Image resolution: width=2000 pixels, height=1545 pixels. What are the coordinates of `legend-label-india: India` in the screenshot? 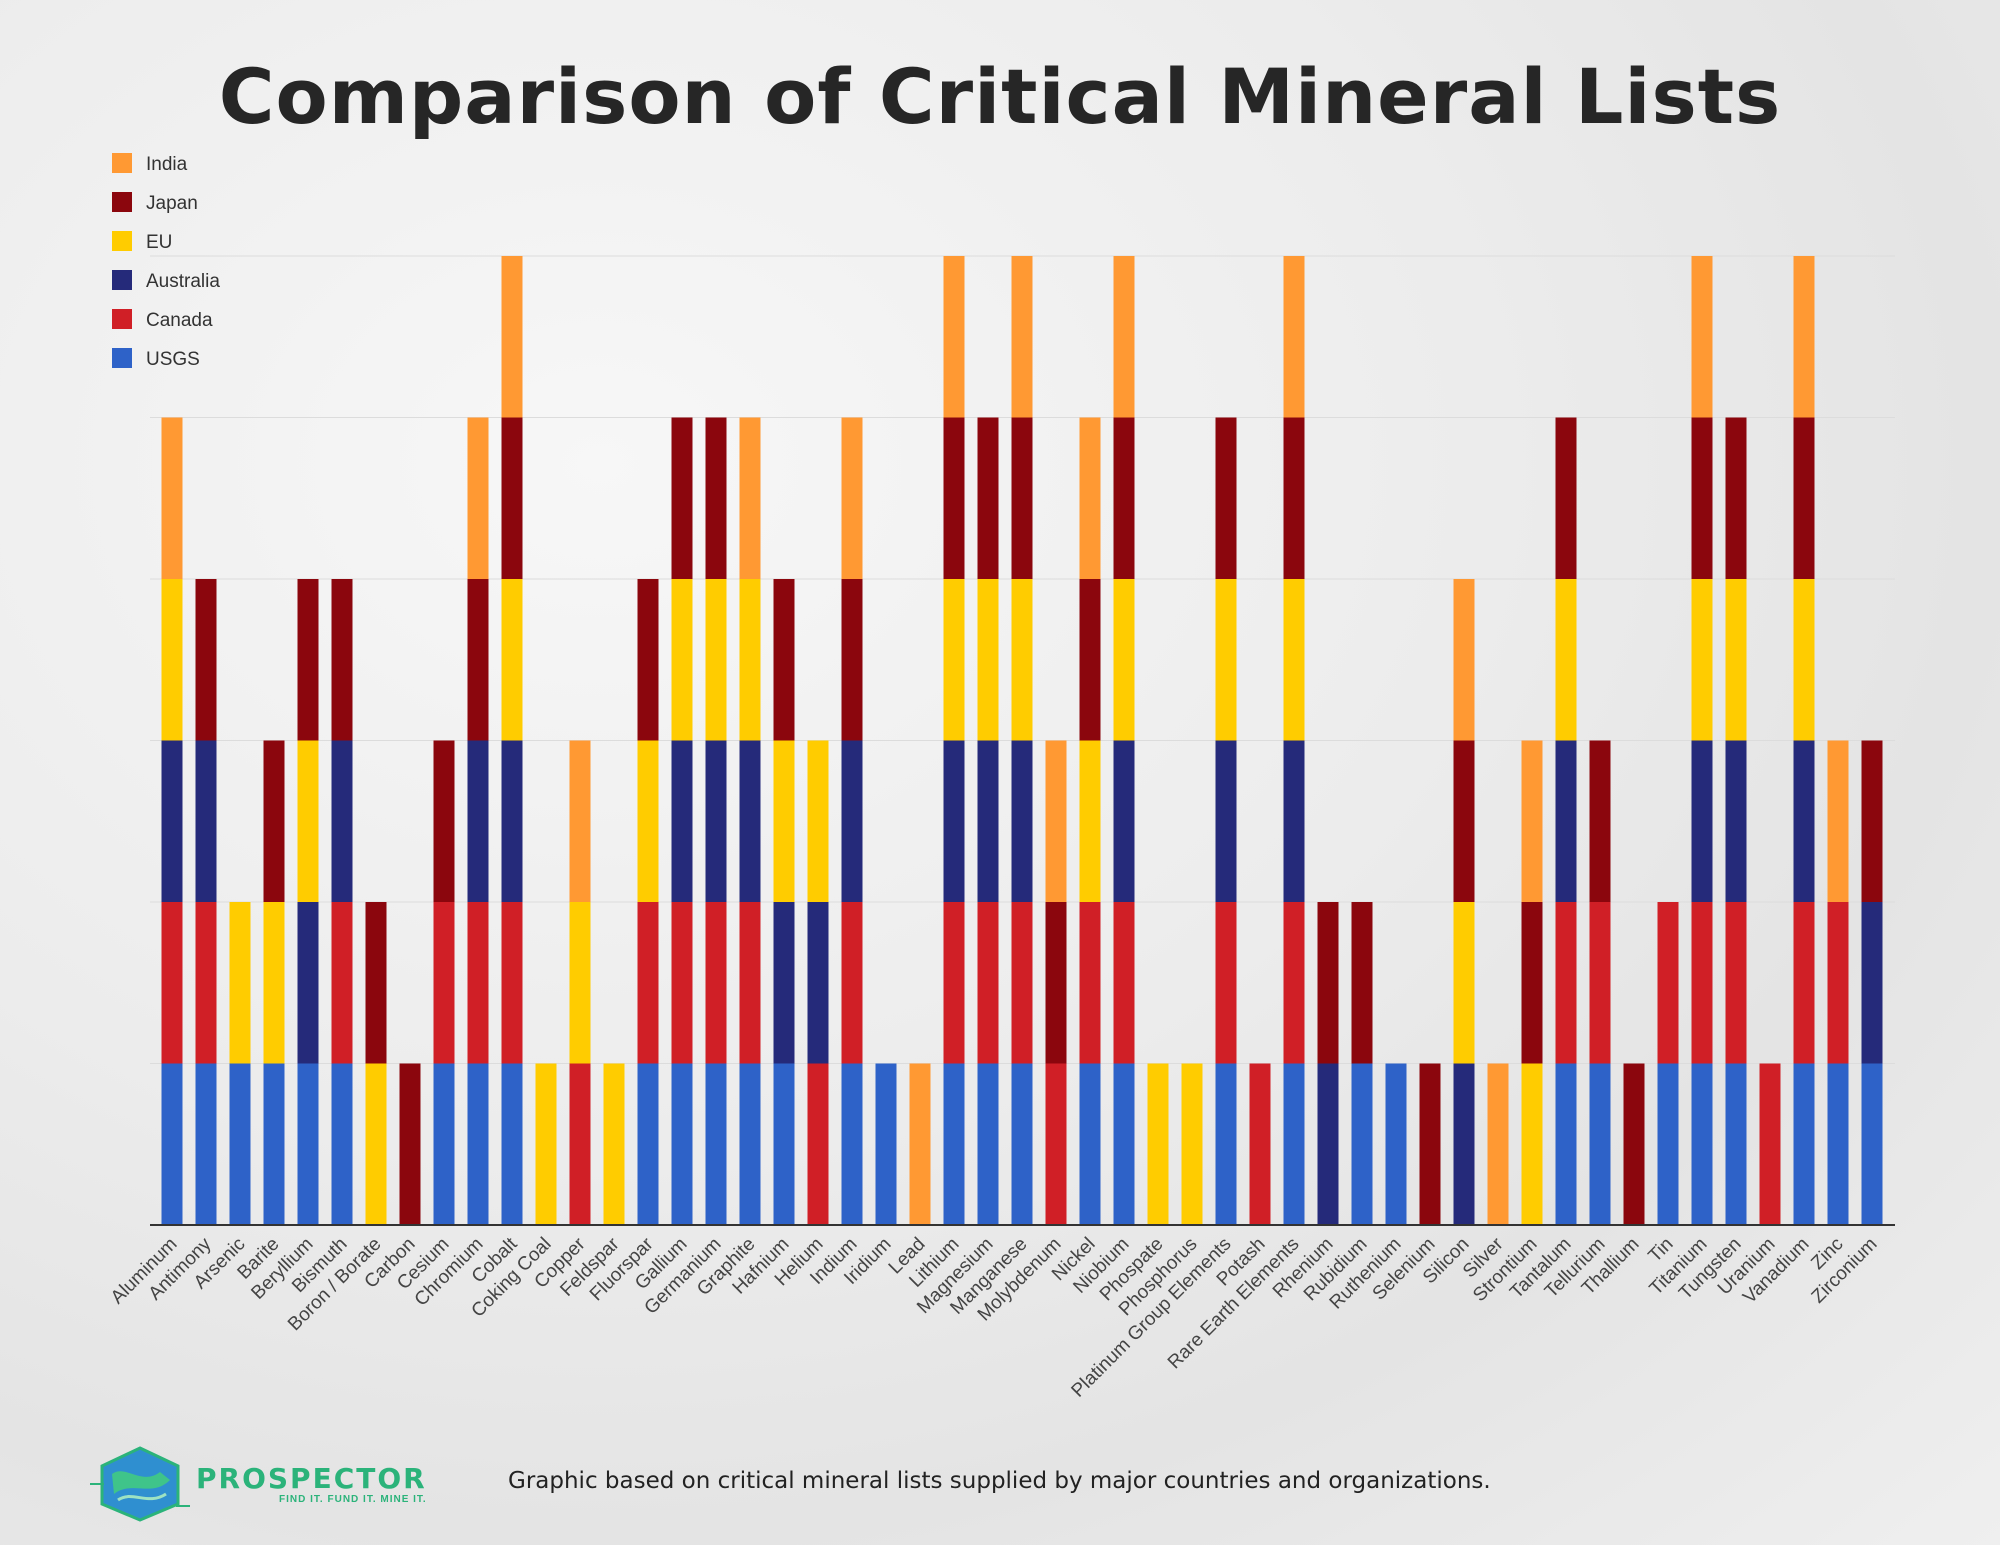 It's located at (167, 164).